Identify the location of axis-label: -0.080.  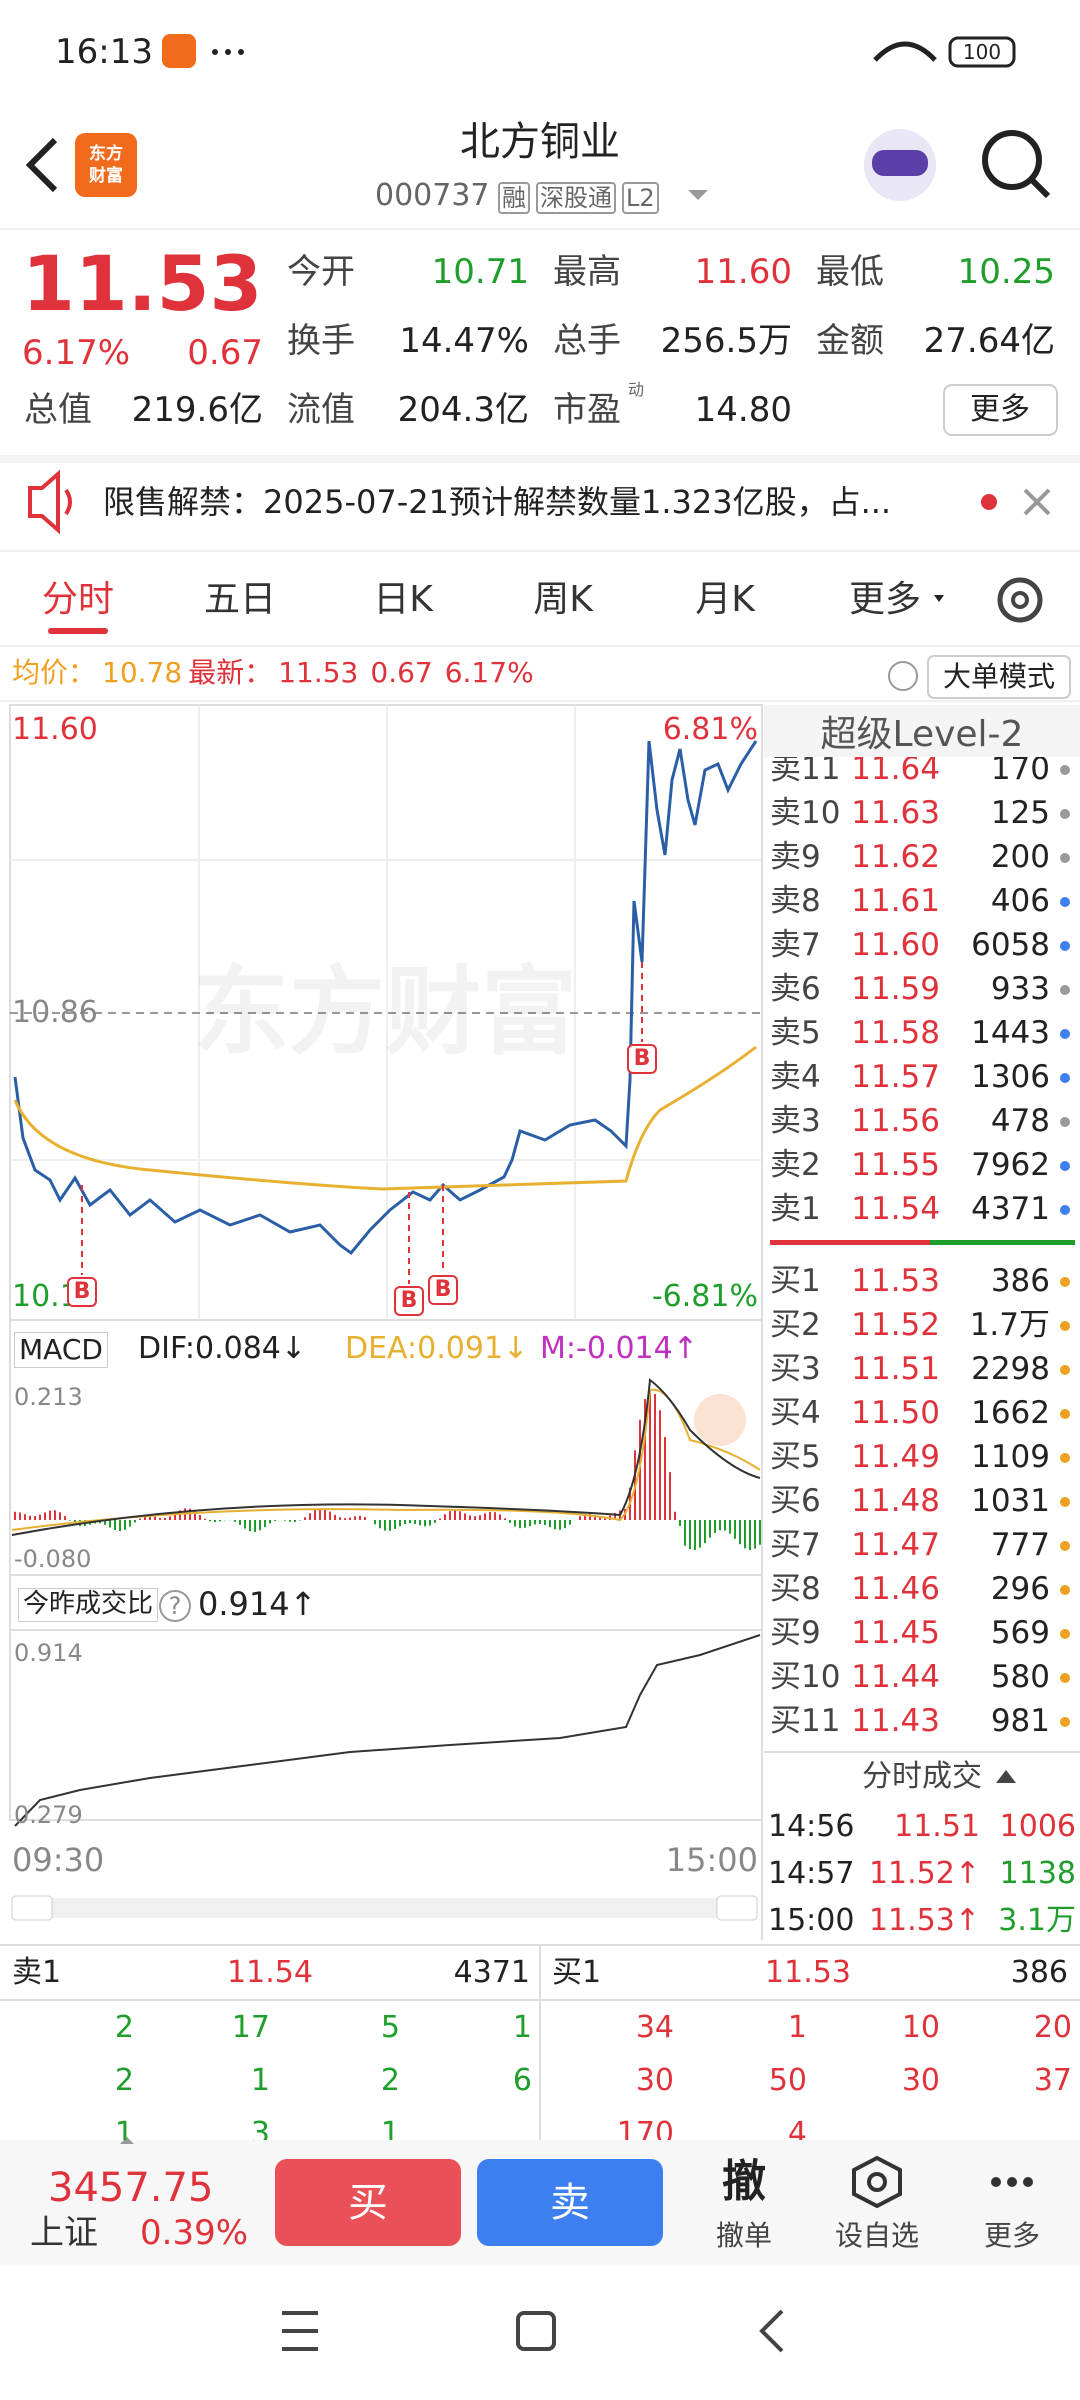
(53, 1558).